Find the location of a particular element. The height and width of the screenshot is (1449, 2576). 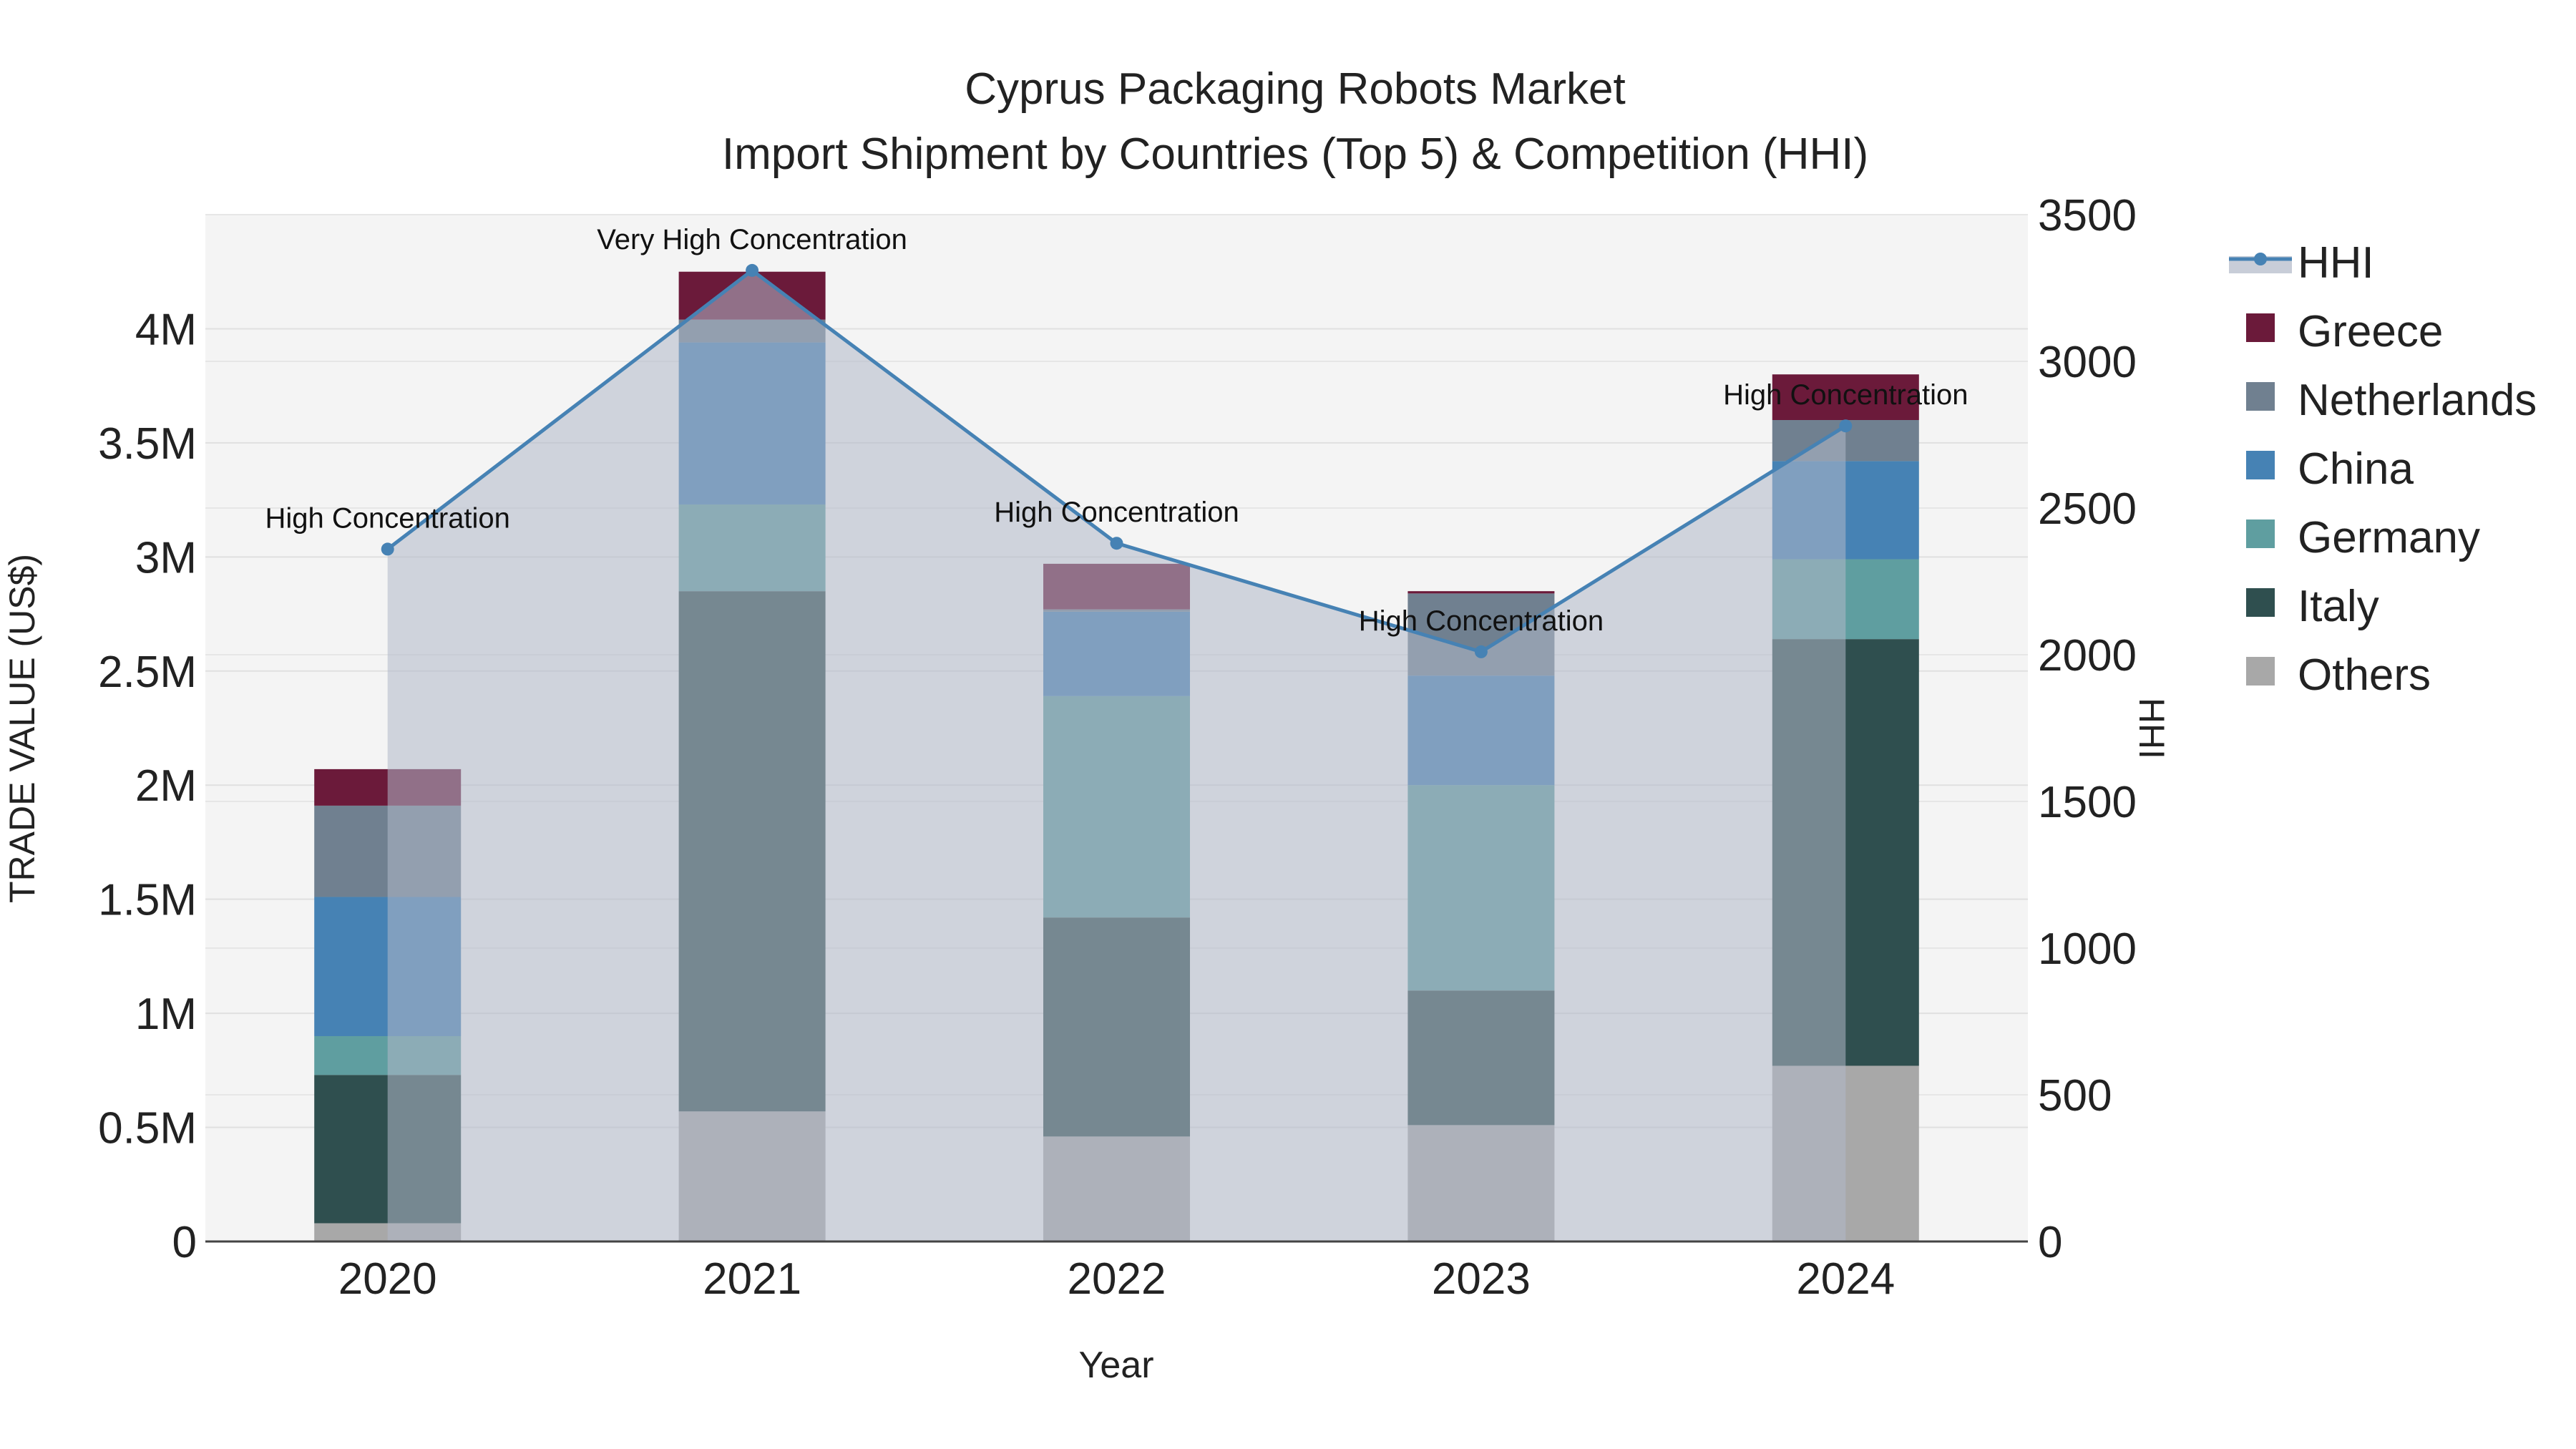

hhi-annotation: Very High Concentration is located at coordinates (752, 239).